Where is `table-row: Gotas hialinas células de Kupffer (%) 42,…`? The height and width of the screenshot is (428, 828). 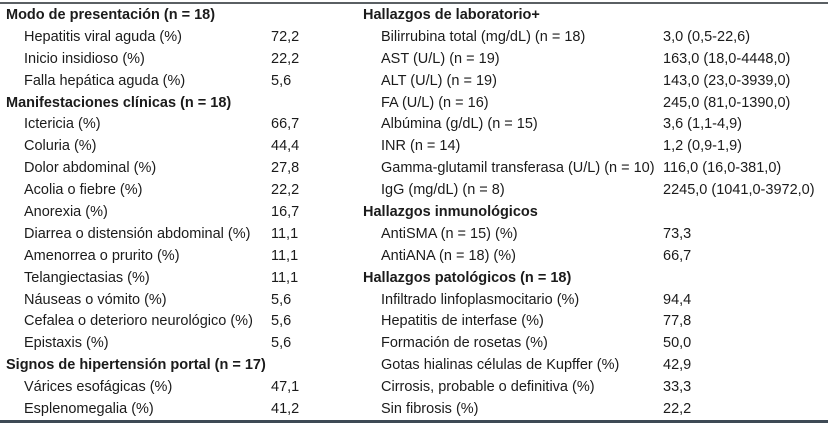
table-row: Gotas hialinas células de Kupffer (%) 42,… is located at coordinates (594, 366).